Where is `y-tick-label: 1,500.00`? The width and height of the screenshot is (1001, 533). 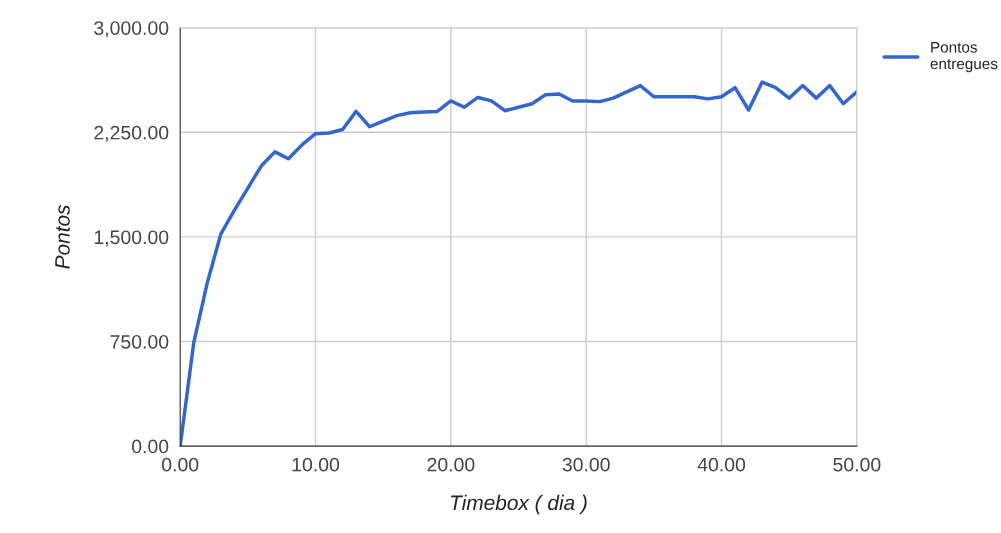
y-tick-label: 1,500.00 is located at coordinates (131, 238).